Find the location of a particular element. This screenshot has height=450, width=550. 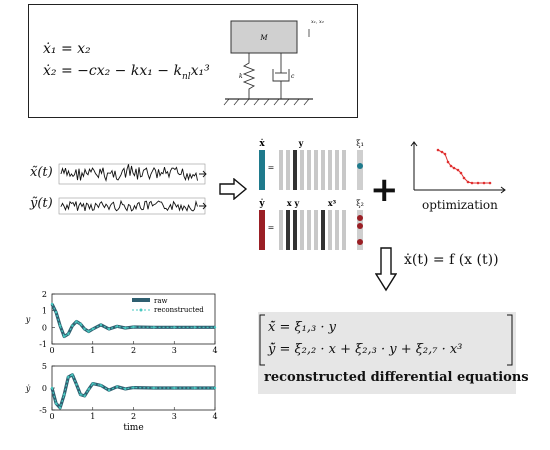

library-matrices: ẋ = y ξ₁ ẏ = x y x³ ξ₂ is located at coordinates (311, 194).